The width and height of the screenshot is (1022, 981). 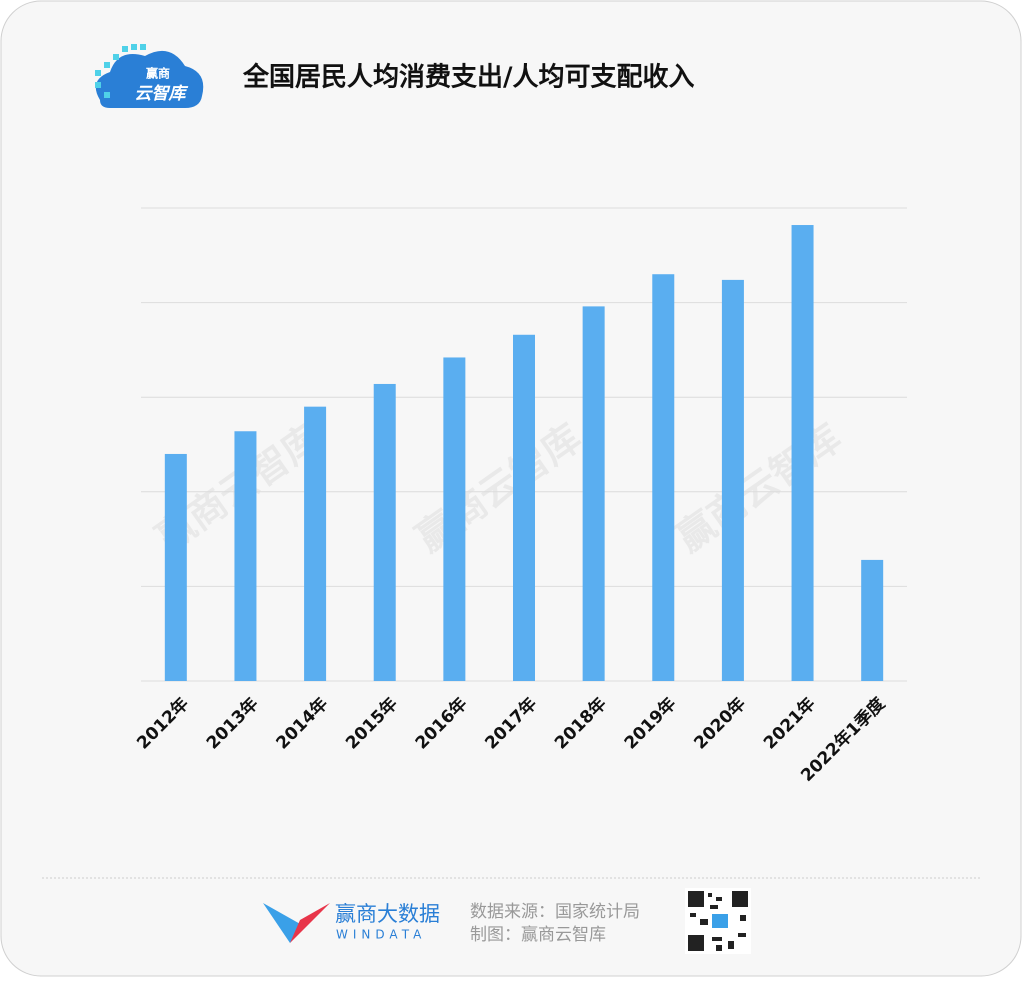 I want to click on footer-source: 数据来源：国家统计局, so click(x=555, y=912).